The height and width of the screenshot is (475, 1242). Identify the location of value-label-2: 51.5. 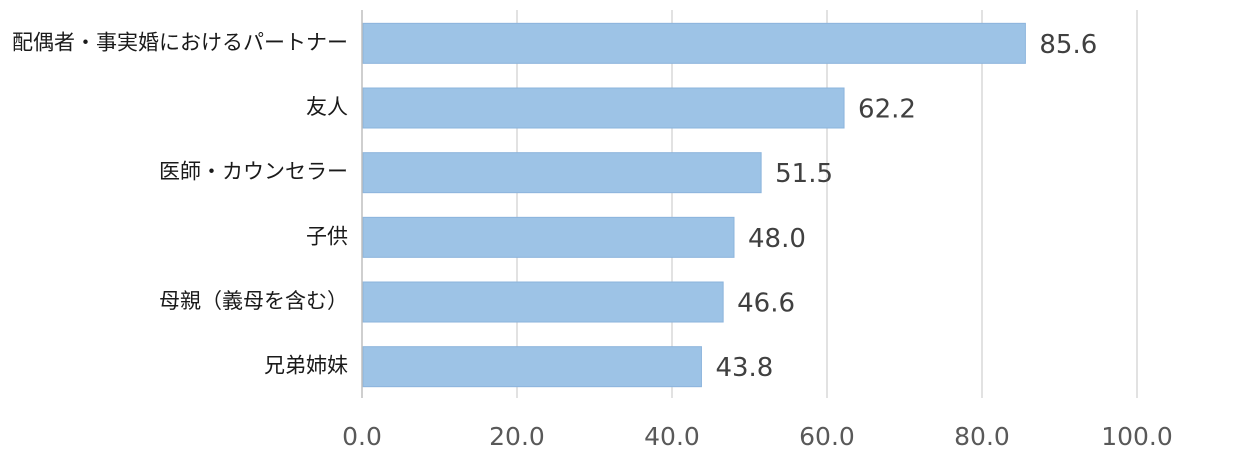
(804, 174).